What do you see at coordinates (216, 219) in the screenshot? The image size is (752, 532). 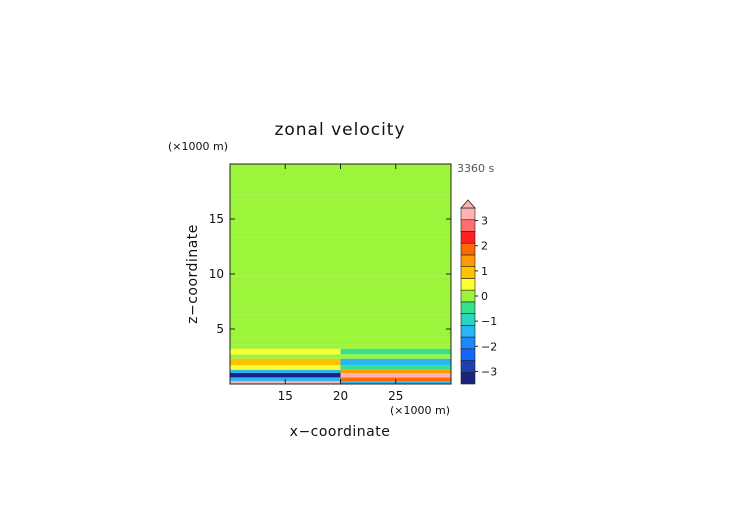 I see `y-tick-label: 15` at bounding box center [216, 219].